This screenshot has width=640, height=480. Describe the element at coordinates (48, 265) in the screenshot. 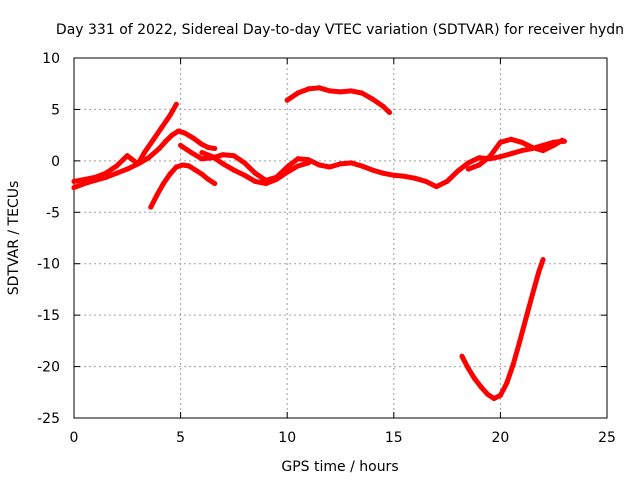

I see `y-tick-label: -10` at that location.